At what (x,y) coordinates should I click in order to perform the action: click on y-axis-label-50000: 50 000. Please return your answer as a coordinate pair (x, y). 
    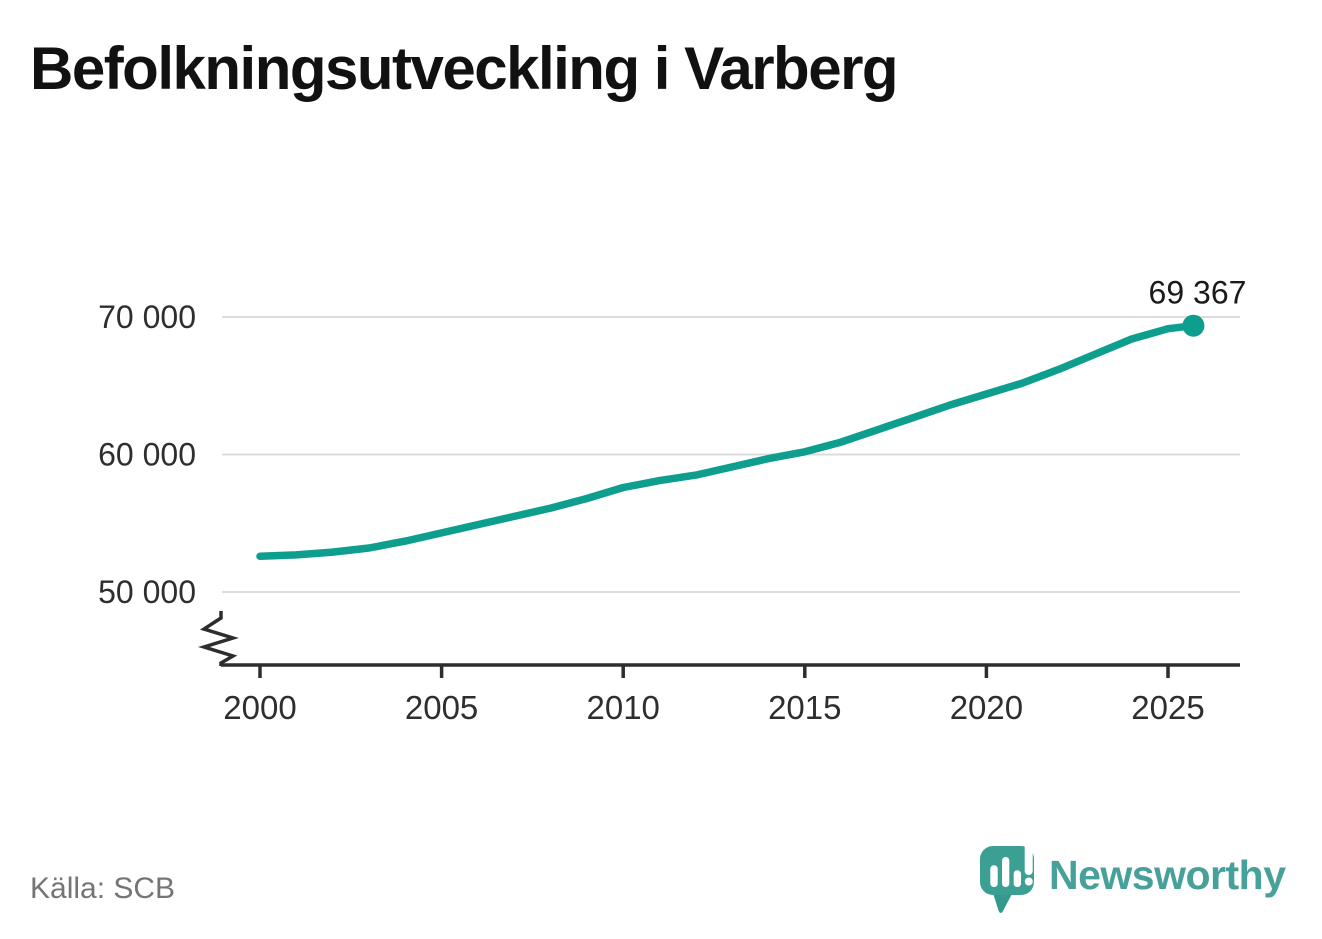
    Looking at the image, I should click on (147, 592).